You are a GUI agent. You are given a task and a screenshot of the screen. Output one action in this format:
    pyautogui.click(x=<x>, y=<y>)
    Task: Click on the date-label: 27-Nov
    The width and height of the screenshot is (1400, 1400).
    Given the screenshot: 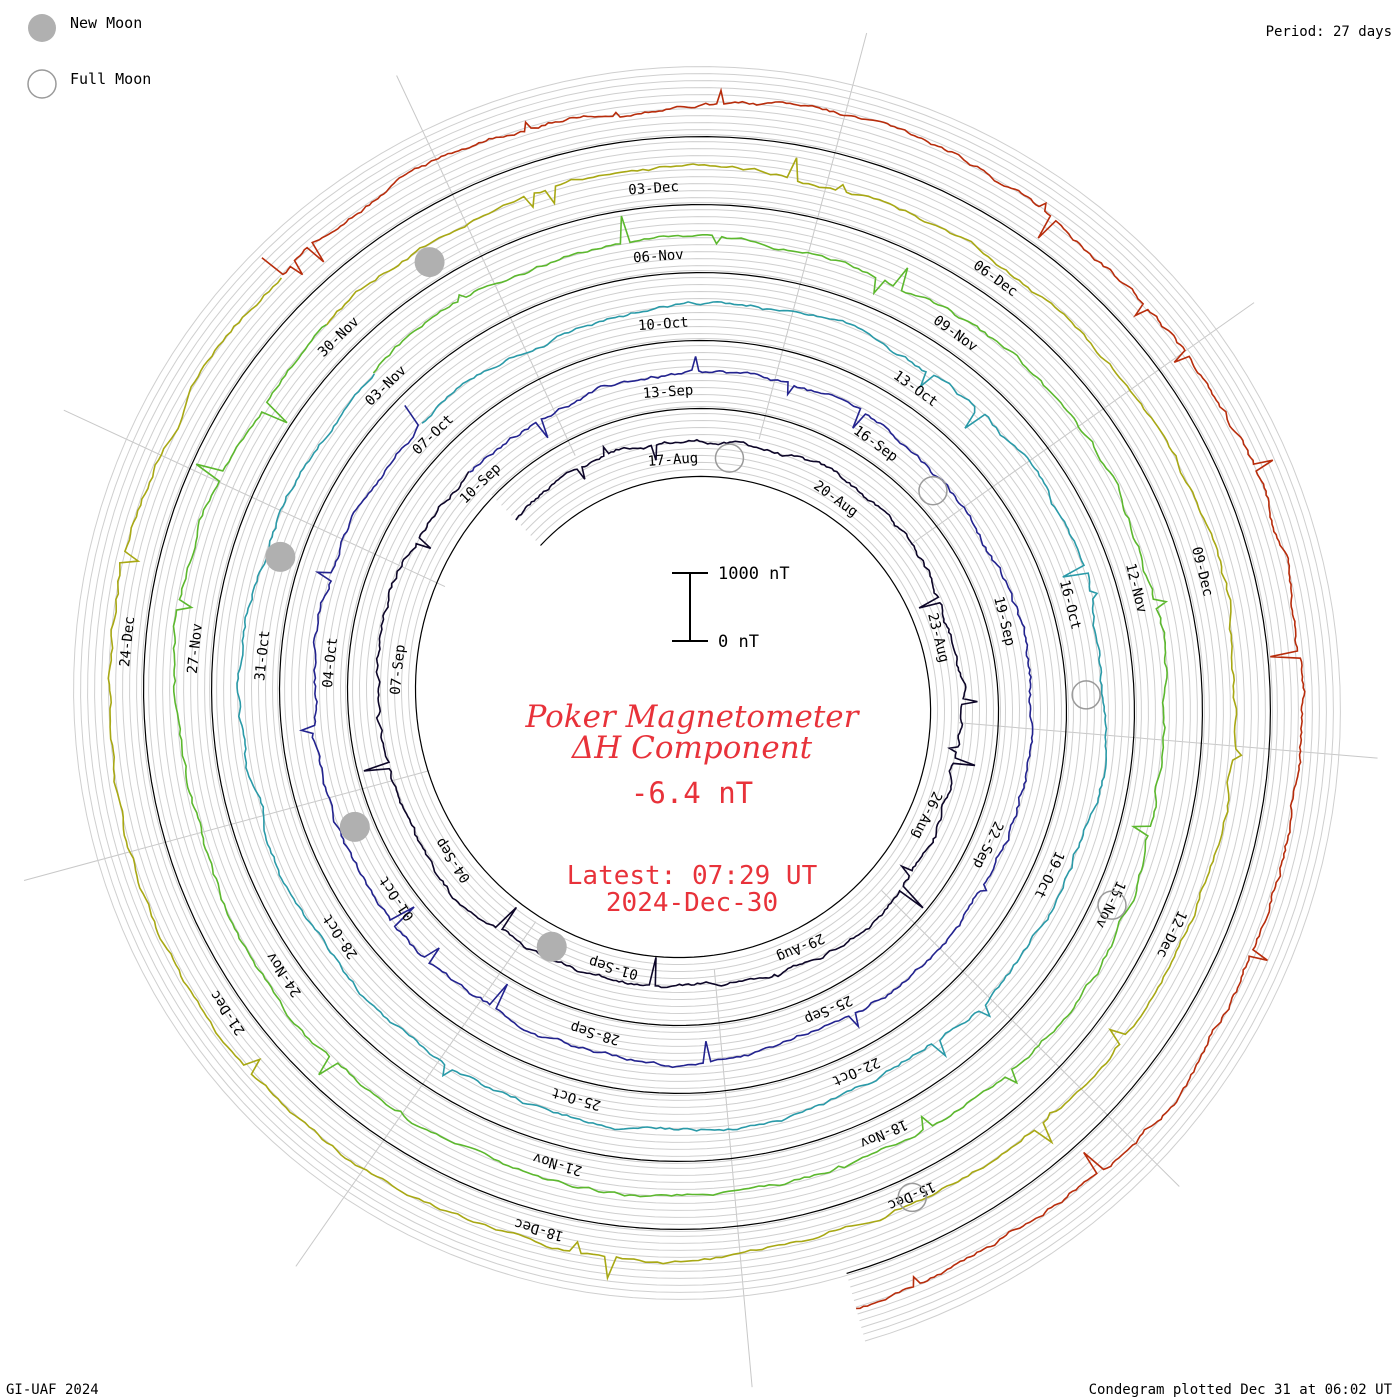 What is the action you would take?
    pyautogui.click(x=195, y=649)
    